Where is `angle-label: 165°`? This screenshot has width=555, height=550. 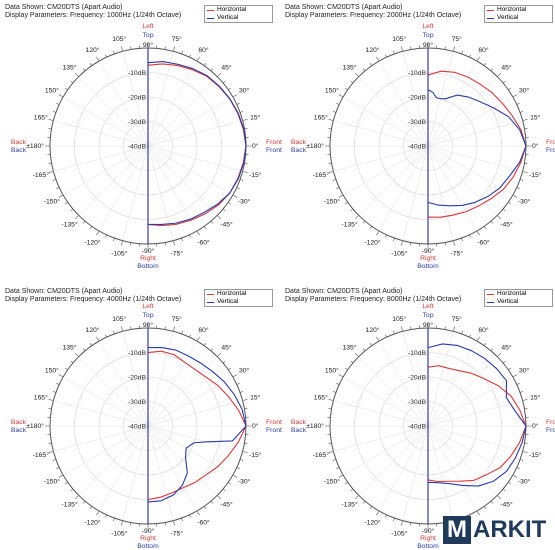 angle-label: 165° is located at coordinates (41, 397).